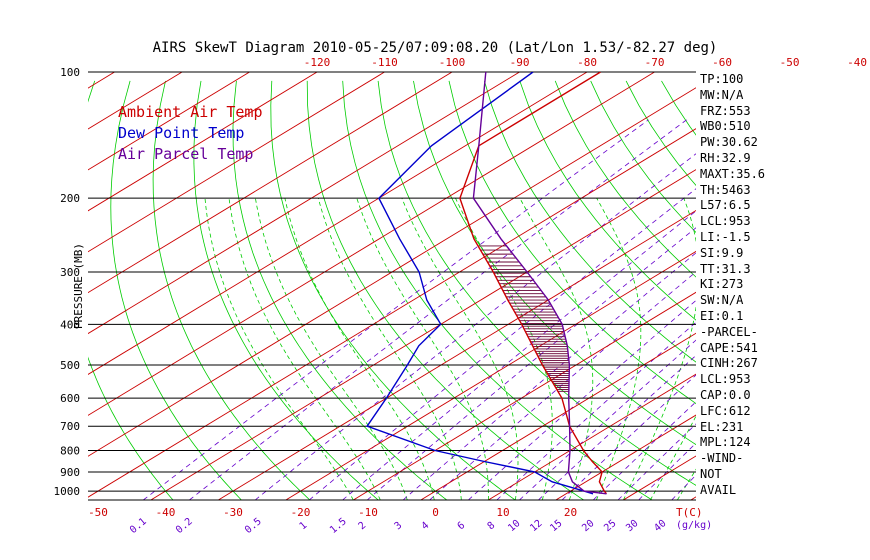 The width and height of the screenshot is (870, 560). What do you see at coordinates (70, 198) in the screenshot?
I see `pressure-tick-label: 200` at bounding box center [70, 198].